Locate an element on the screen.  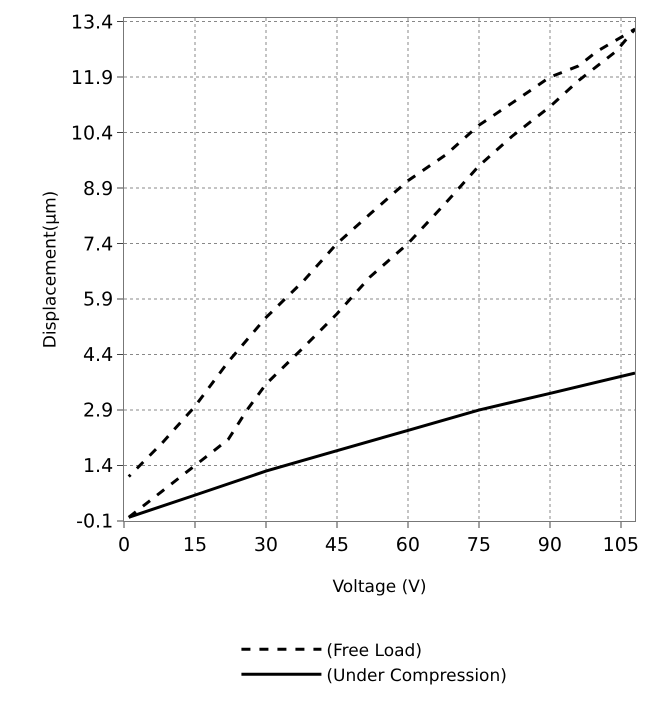
x-tick-label: 30 is located at coordinates (266, 545).